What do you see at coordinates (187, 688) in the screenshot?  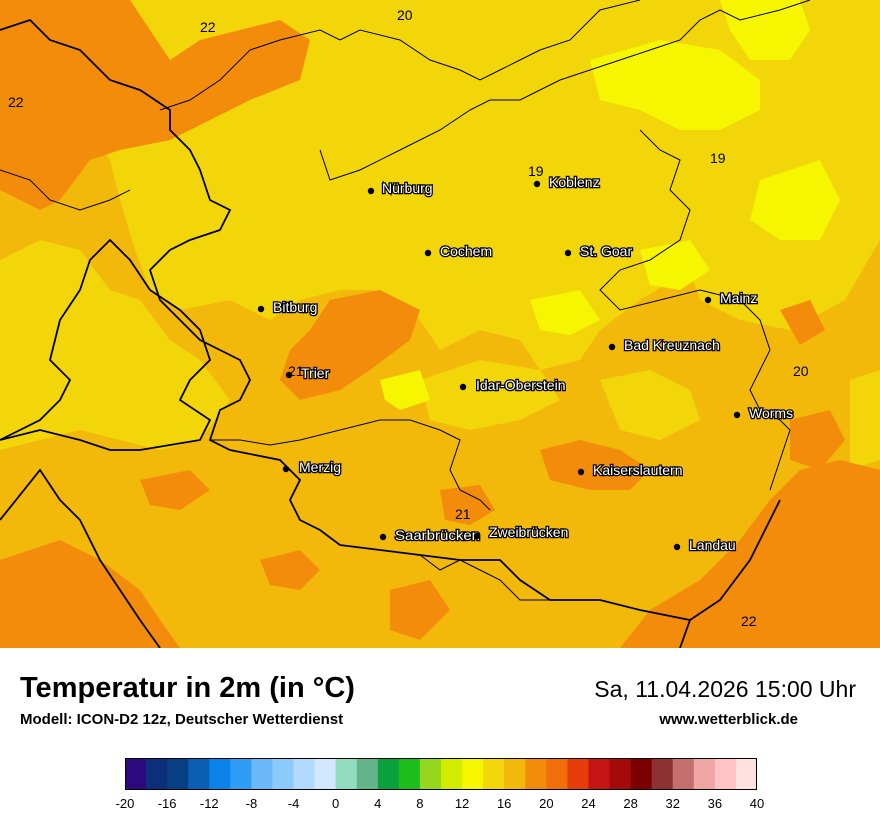 I see `map-title: Temperatur in 2m (in °C)` at bounding box center [187, 688].